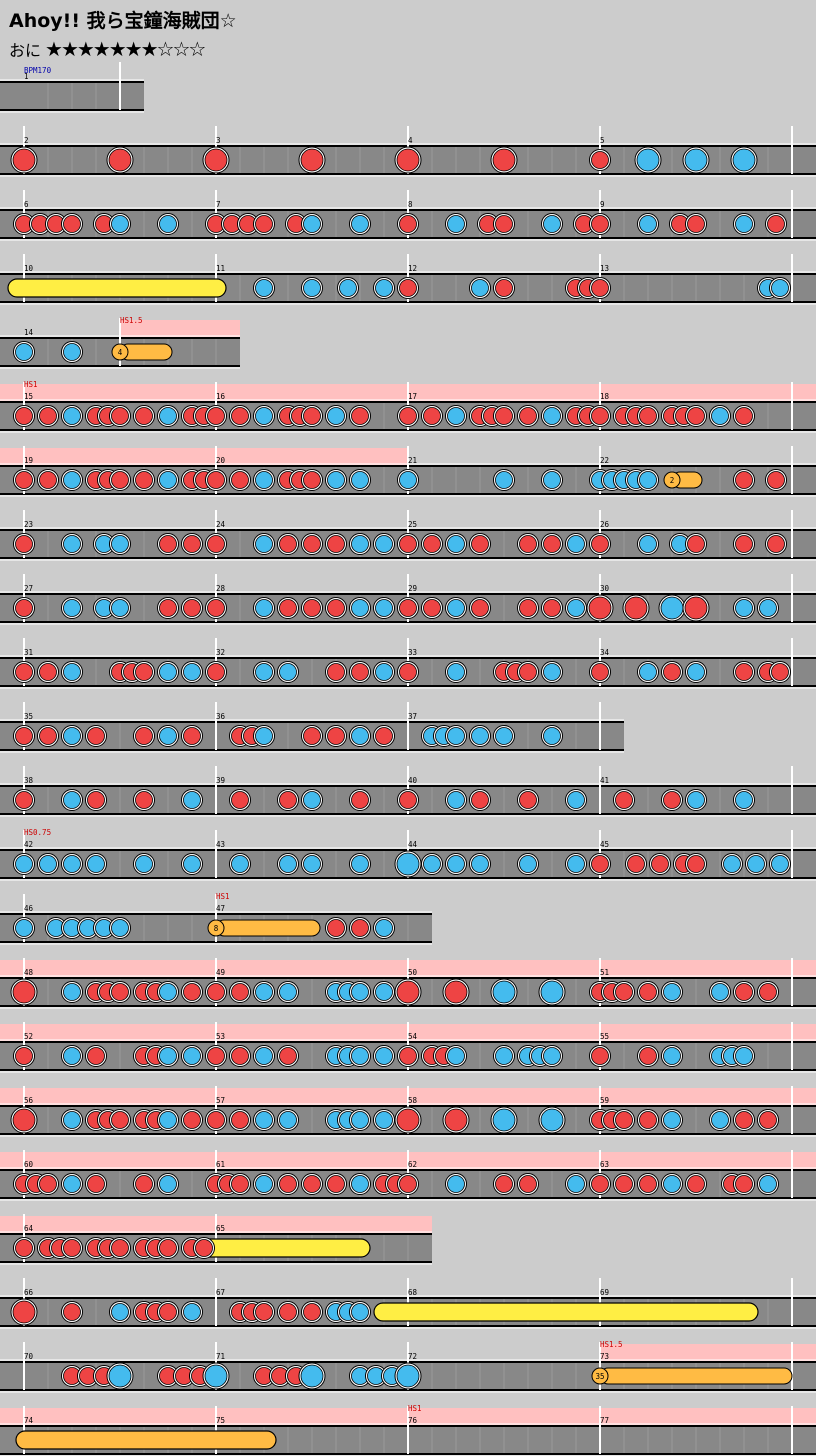 The width and height of the screenshot is (816, 1456). I want to click on song-title: Ahoy!! 我ら宝鐘海賊団☆, so click(123, 21).